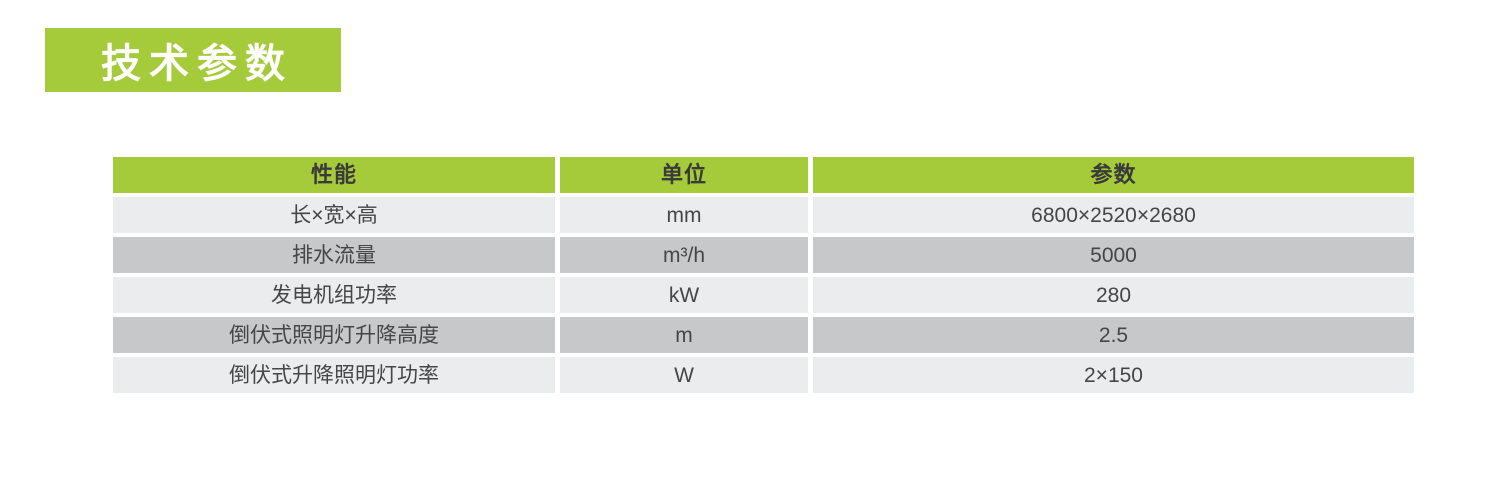 Image resolution: width=1500 pixels, height=497 pixels. I want to click on row-name-cell: 倒伏式照明灯升降高度, so click(334, 335).